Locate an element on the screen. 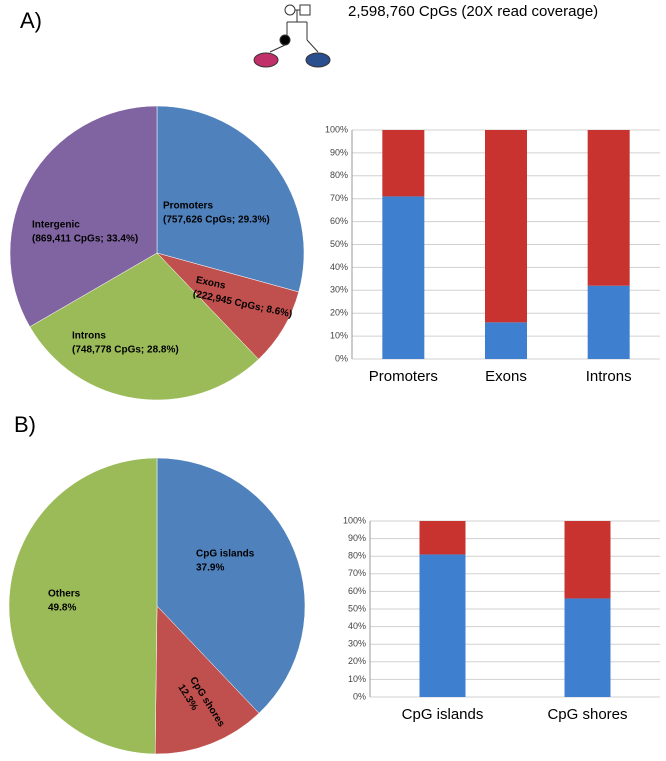 This screenshot has height=761, width=666. slice-label: Others is located at coordinates (64, 594).